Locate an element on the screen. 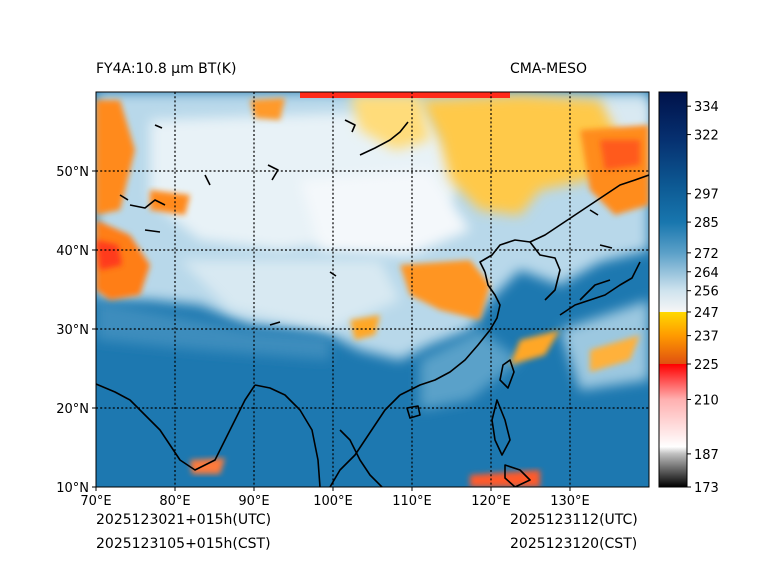 This screenshot has width=764, height=573. colorbar-tick-label: 173 is located at coordinates (706, 488).